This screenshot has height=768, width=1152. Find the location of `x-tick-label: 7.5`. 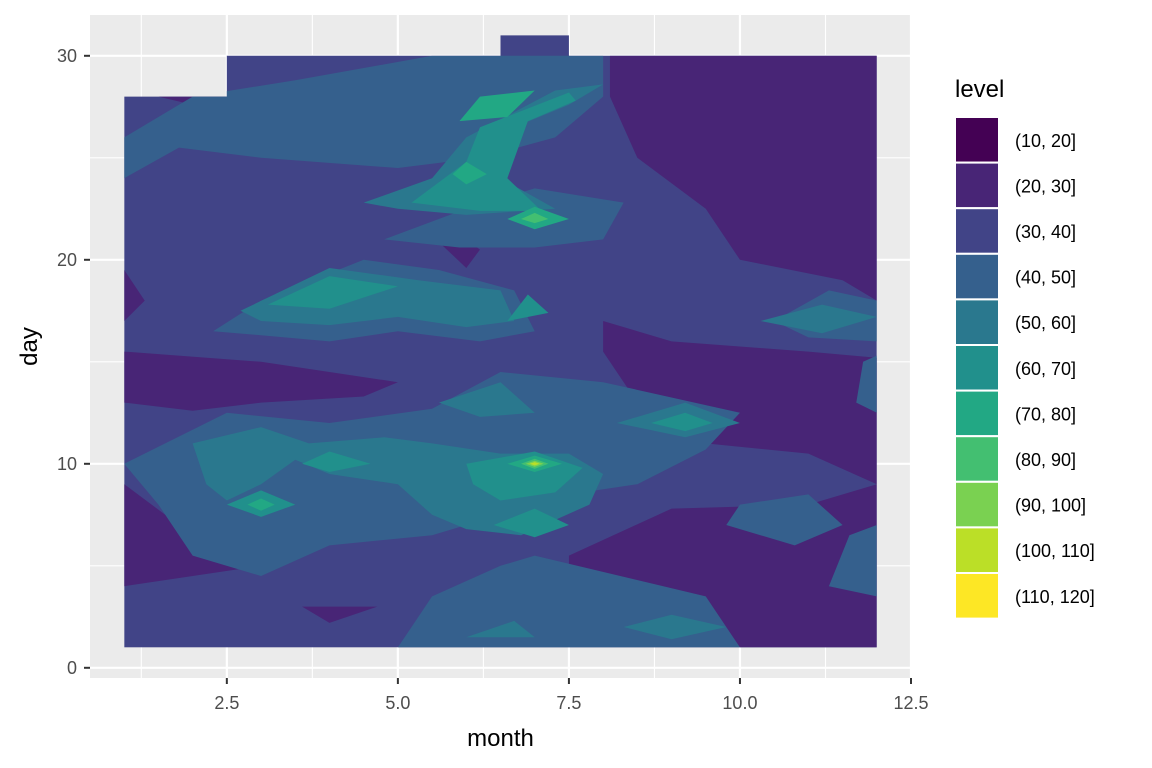

x-tick-label: 7.5 is located at coordinates (568, 703).